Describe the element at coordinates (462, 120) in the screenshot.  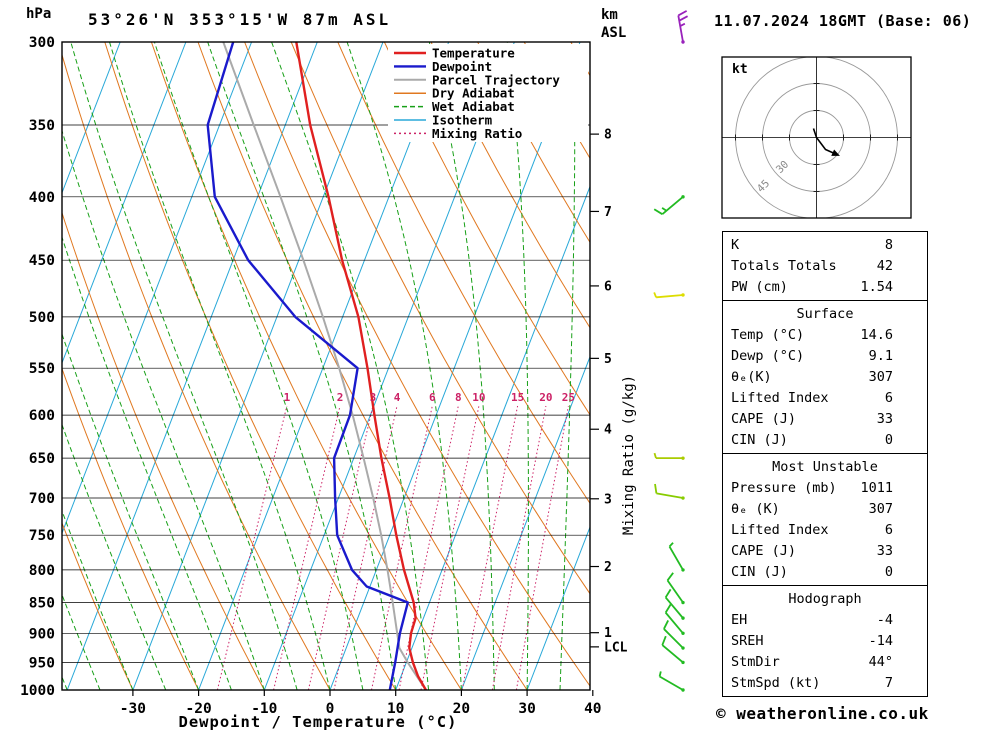
I see `legend-label: Isotherm` at that location.